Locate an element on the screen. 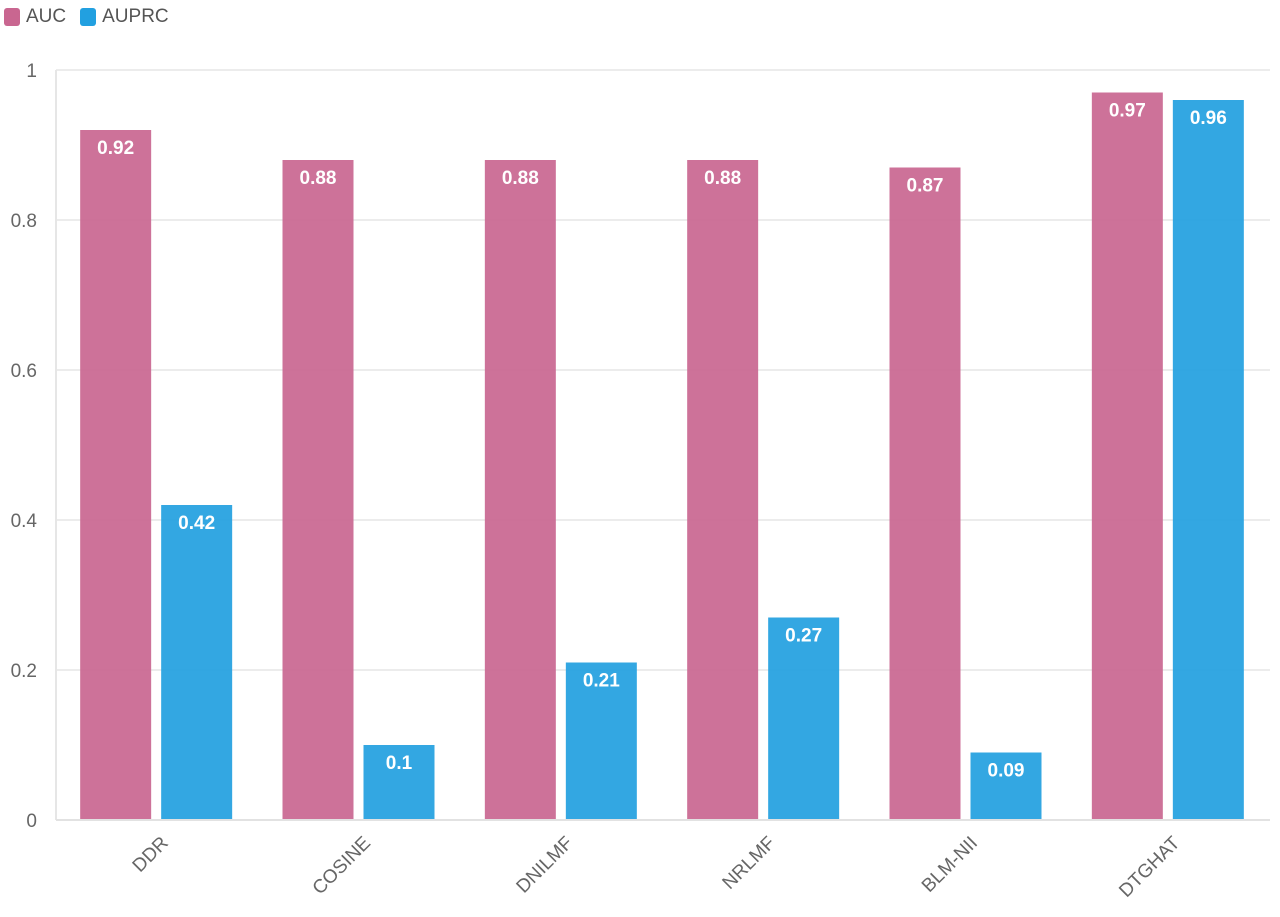 The height and width of the screenshot is (917, 1280). x-tick-label: DTGHAT is located at coordinates (1149, 866).